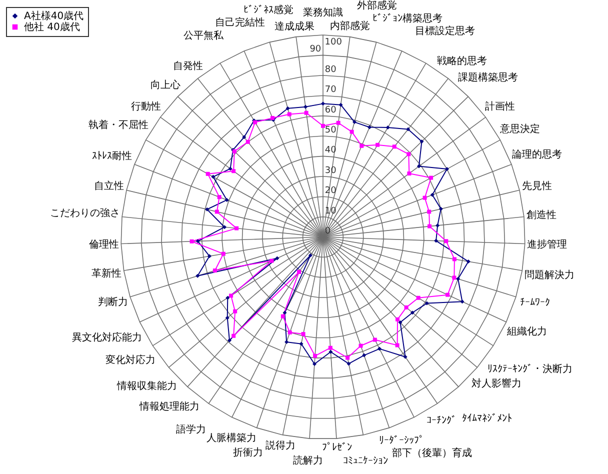  Describe the element at coordinates (281, 446) in the screenshot. I see `spoke-label: 説得力` at that location.